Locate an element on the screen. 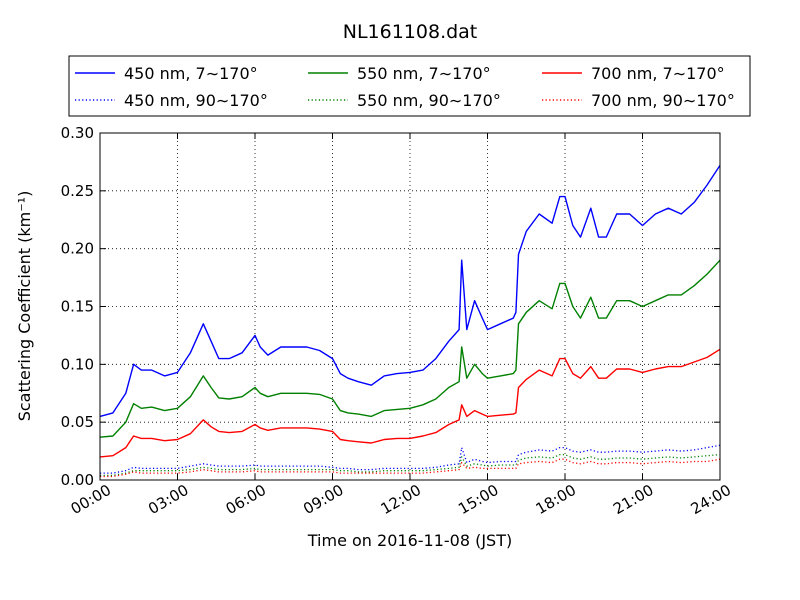 Image resolution: width=800 pixels, height=600 pixels. x-tick-label: 06:00 is located at coordinates (246, 499).